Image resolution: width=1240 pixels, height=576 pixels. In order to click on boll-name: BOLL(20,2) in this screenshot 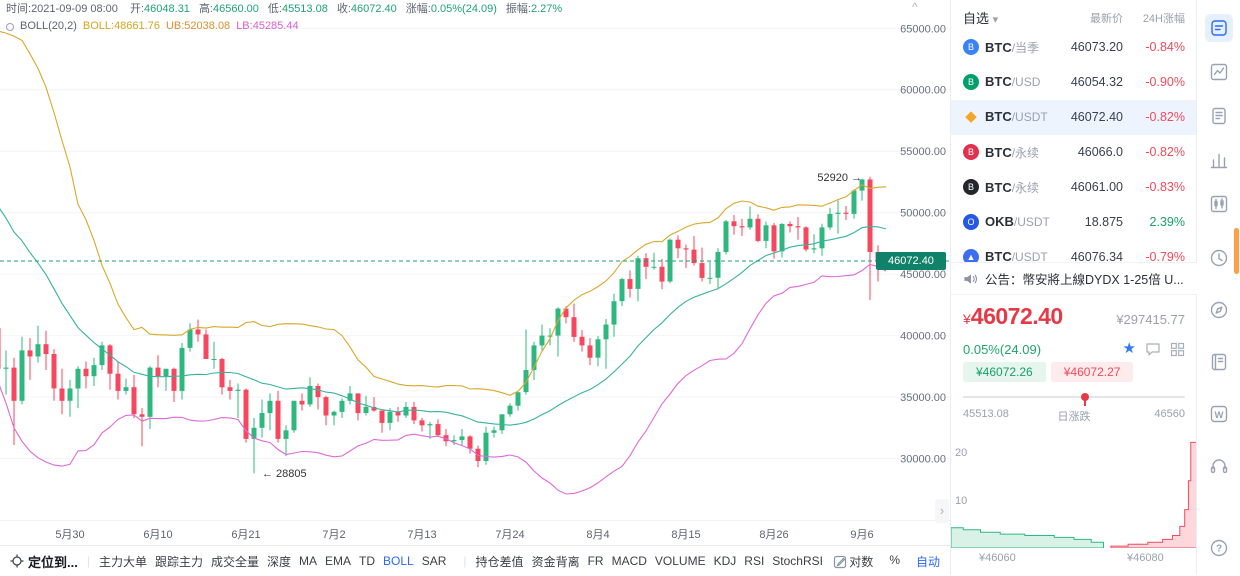, I will do `click(48, 26)`.